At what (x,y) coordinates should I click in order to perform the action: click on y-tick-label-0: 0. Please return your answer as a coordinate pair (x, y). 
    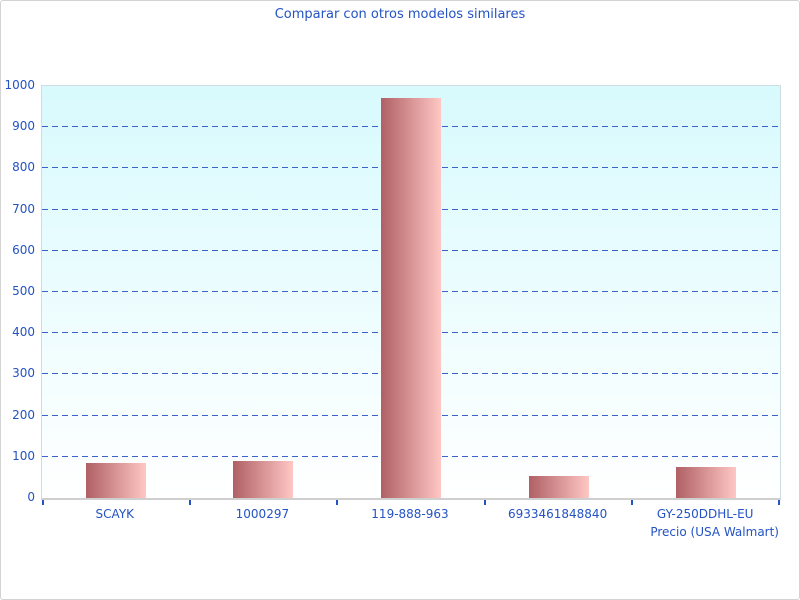
    Looking at the image, I should click on (31, 497).